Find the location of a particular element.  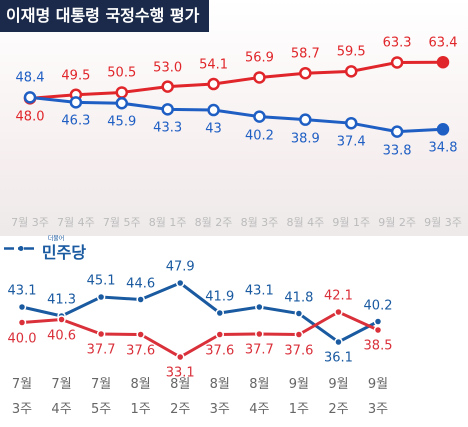

data-label: 37.4 is located at coordinates (351, 142).